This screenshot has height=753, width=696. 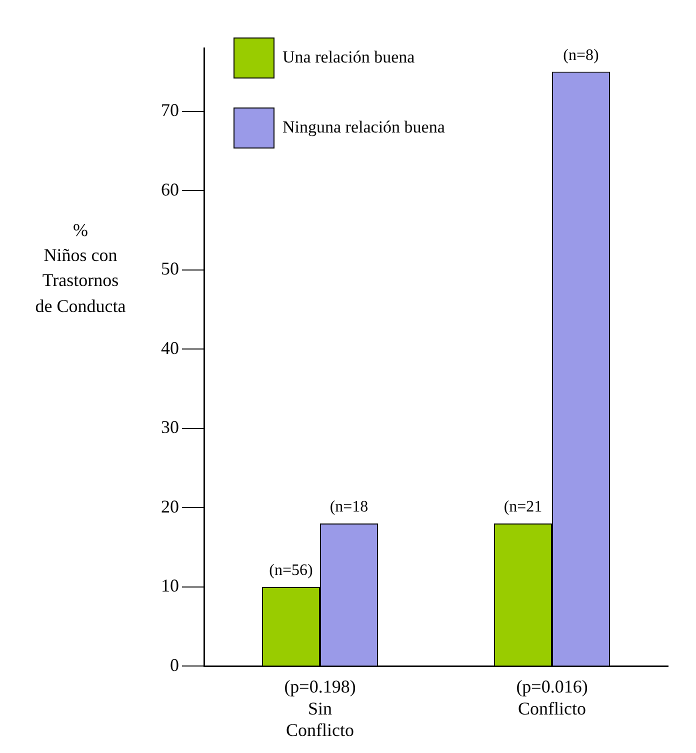 I want to click on x-tick-label: (p=0.016) Conflicto, so click(x=552, y=697).